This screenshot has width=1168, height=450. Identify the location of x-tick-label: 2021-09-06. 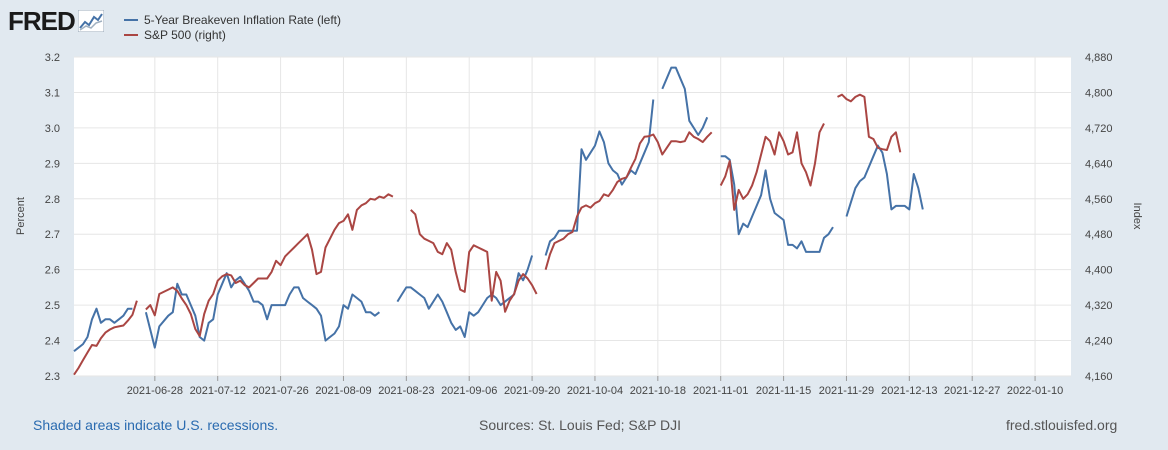
(469, 391).